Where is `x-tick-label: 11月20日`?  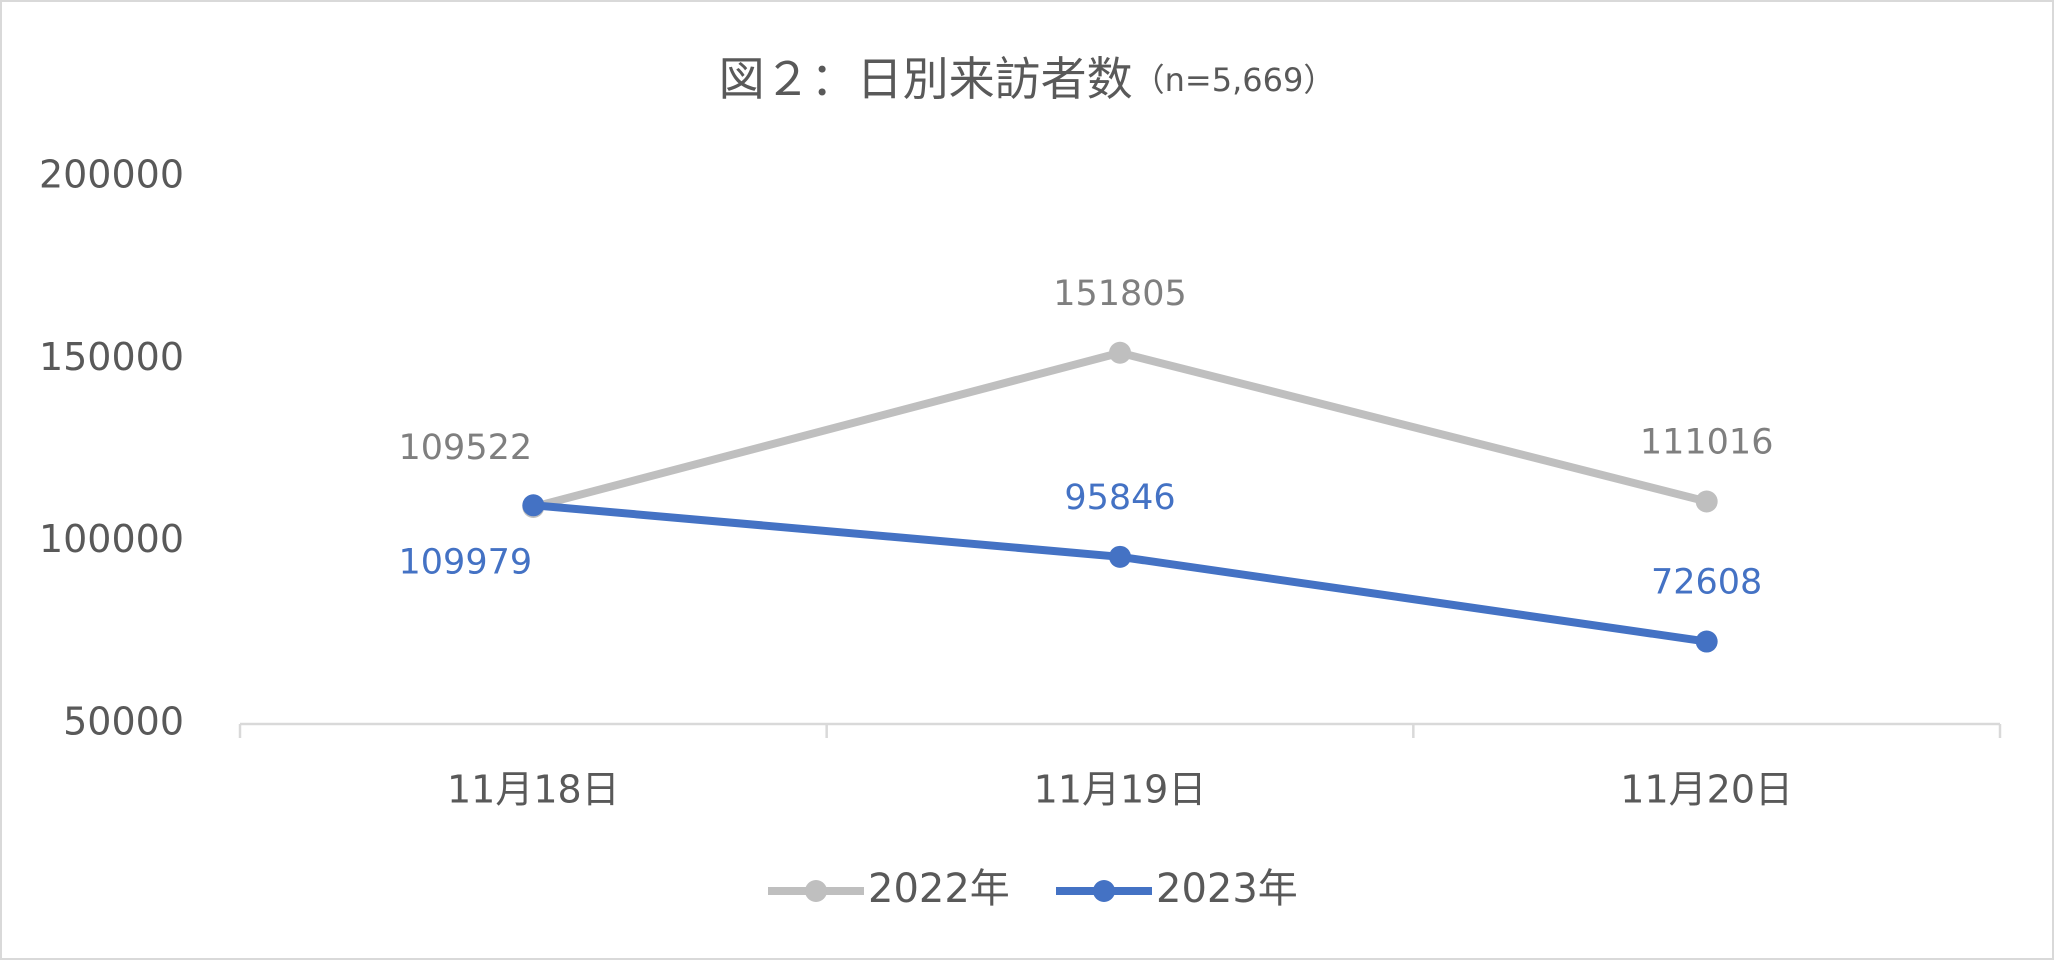 x-tick-label: 11月20日 is located at coordinates (1706, 790).